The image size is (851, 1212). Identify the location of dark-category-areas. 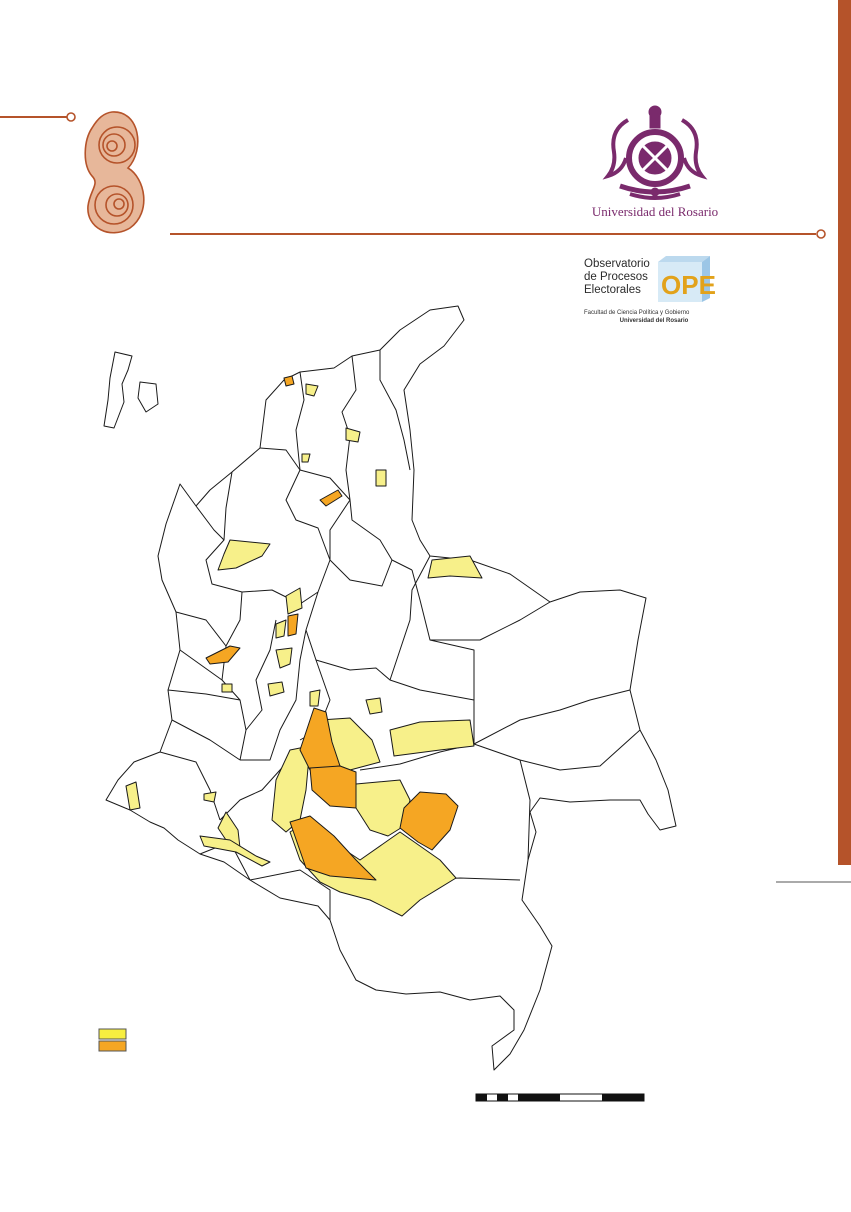
(332, 628).